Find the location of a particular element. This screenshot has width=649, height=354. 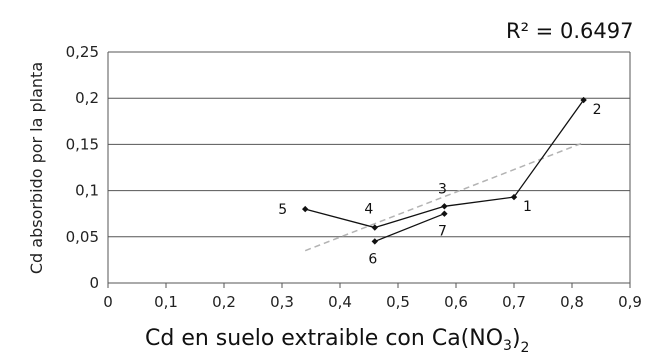

x-tick-label: 0,9 is located at coordinates (630, 302).